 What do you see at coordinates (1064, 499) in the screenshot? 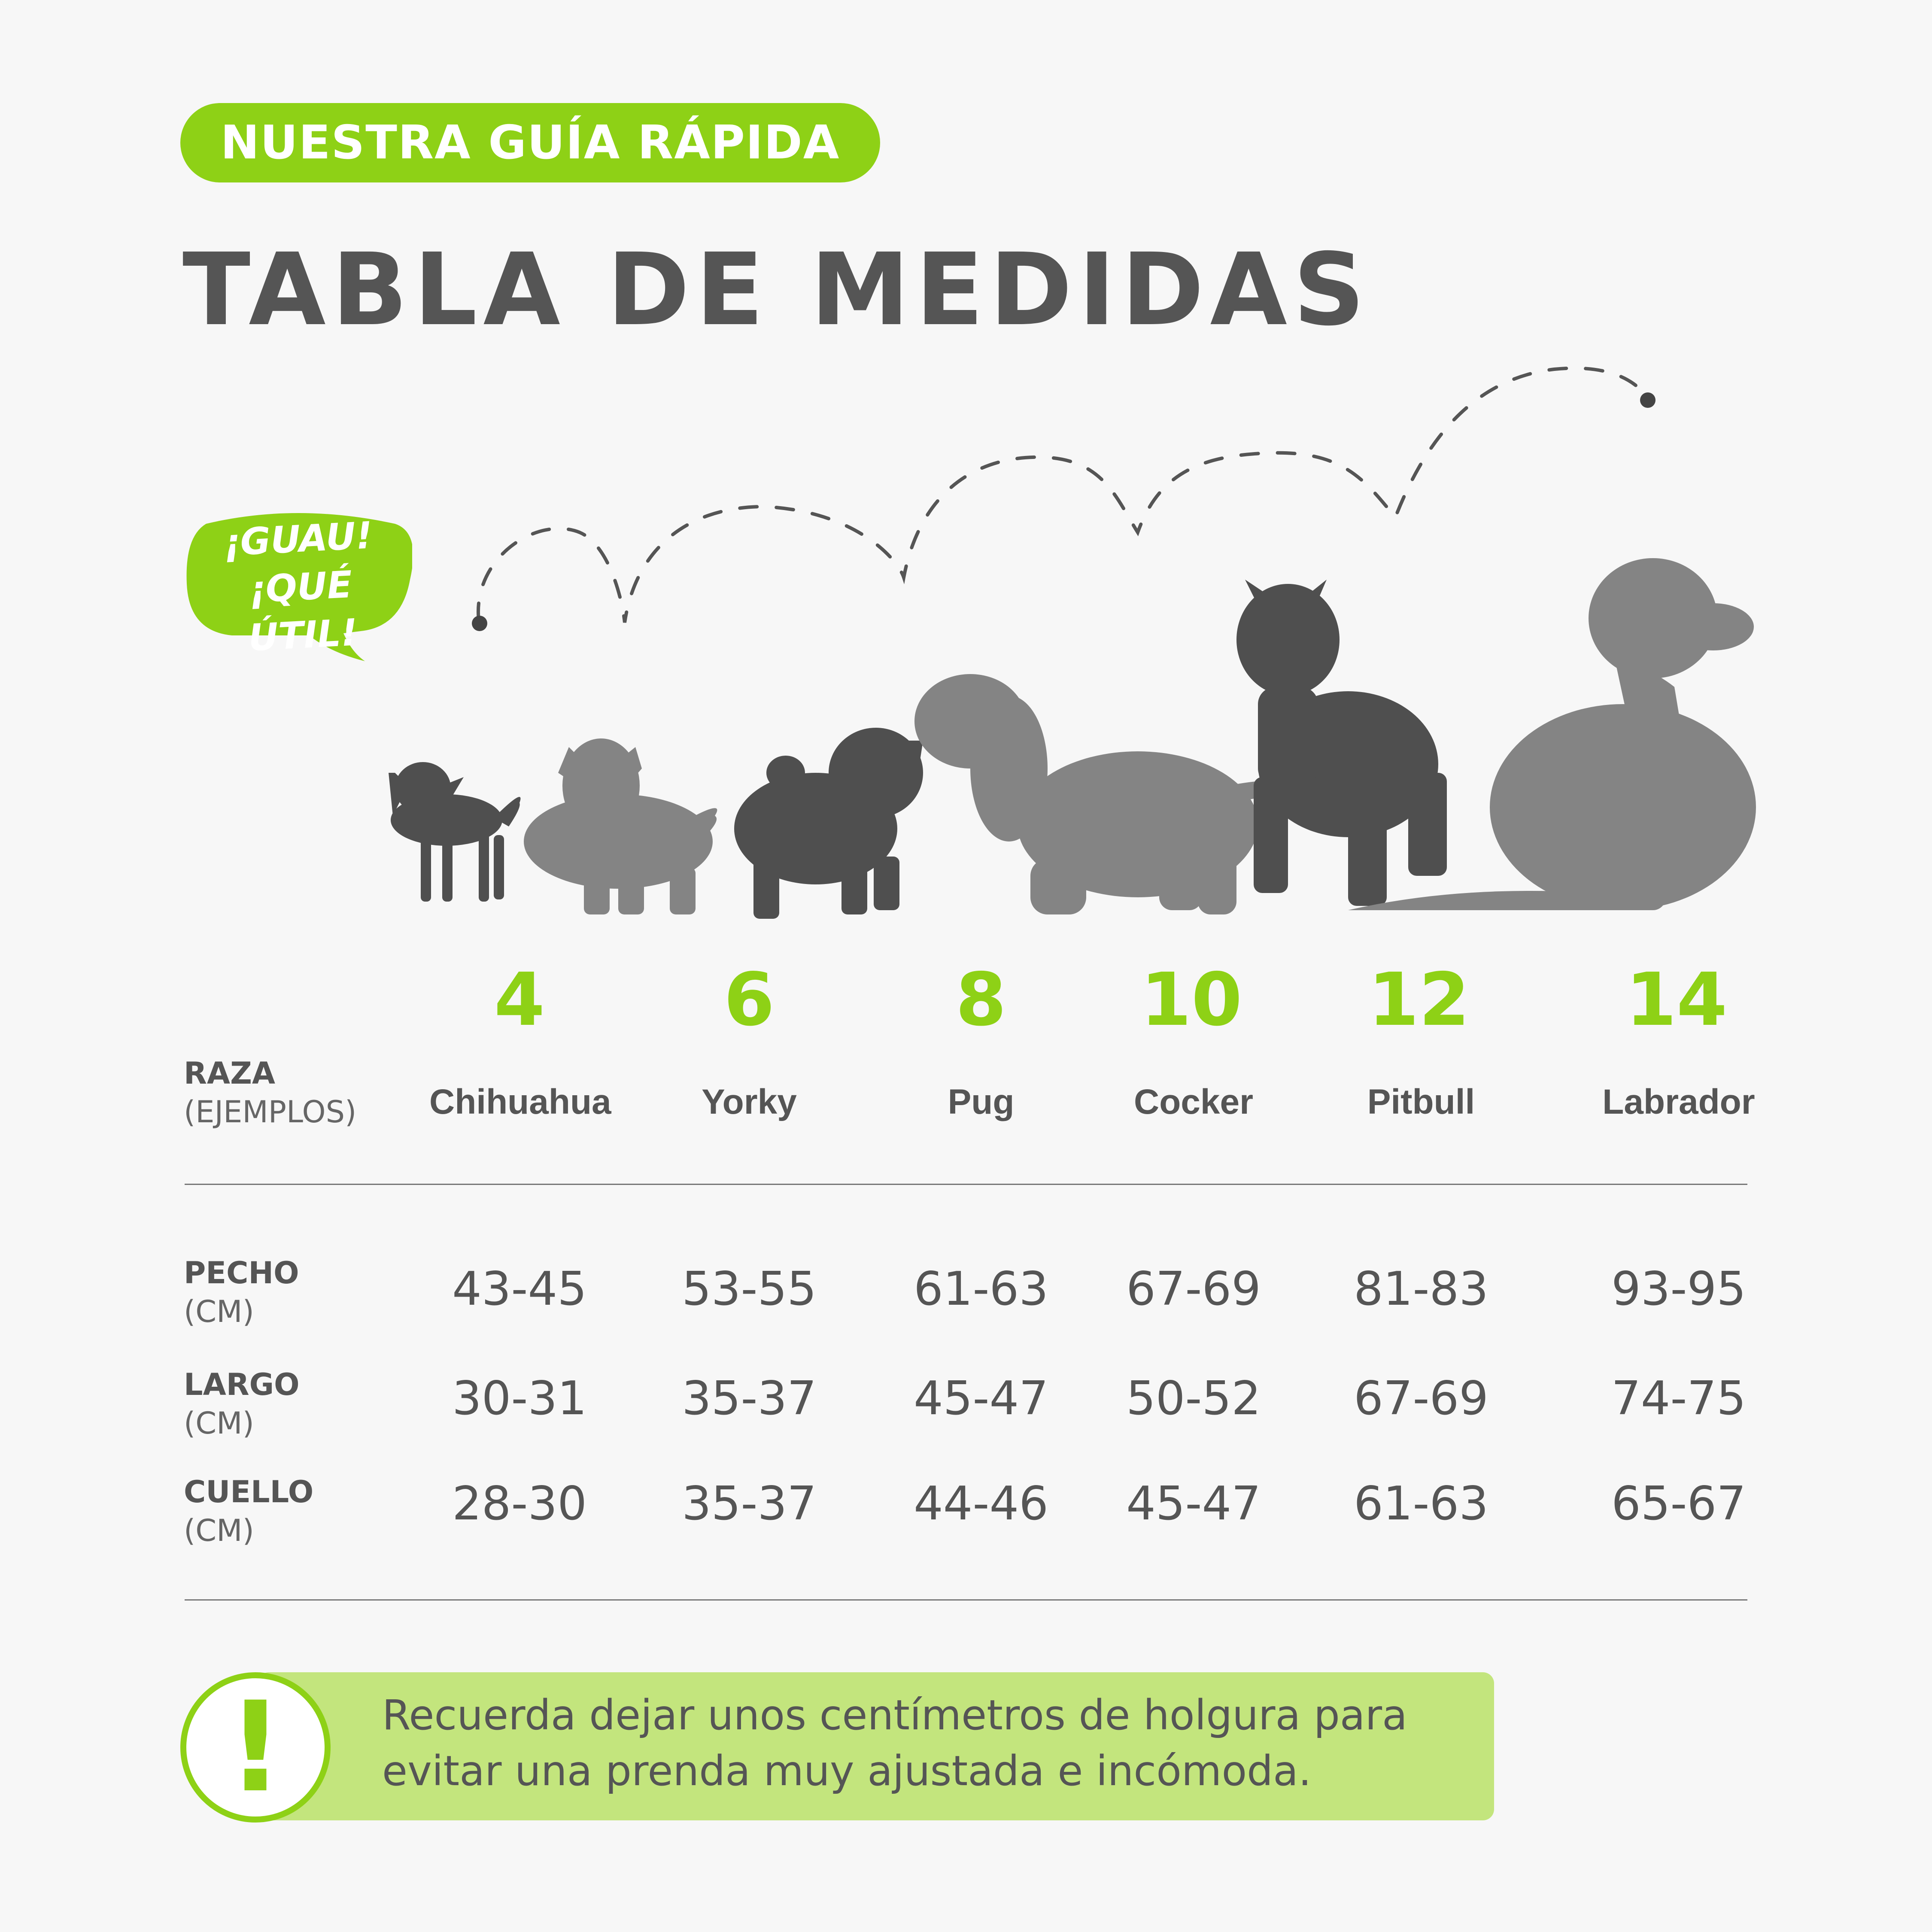
I see `bounce-path` at bounding box center [1064, 499].